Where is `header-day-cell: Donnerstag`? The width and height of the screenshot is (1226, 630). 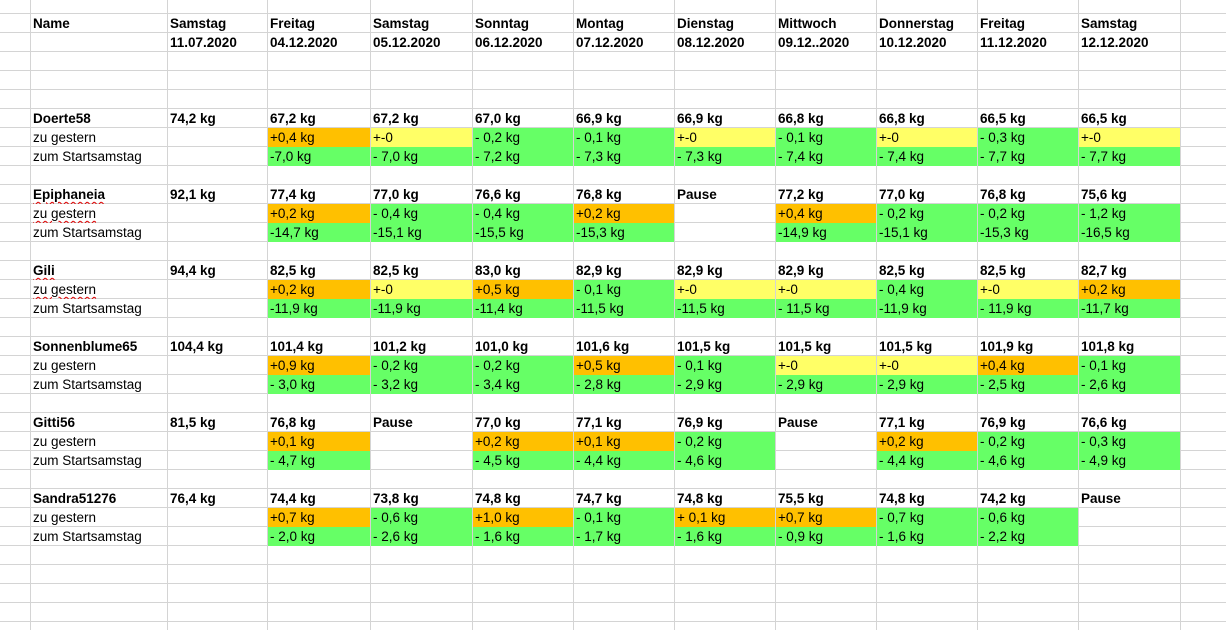
header-day-cell: Donnerstag is located at coordinates (917, 23).